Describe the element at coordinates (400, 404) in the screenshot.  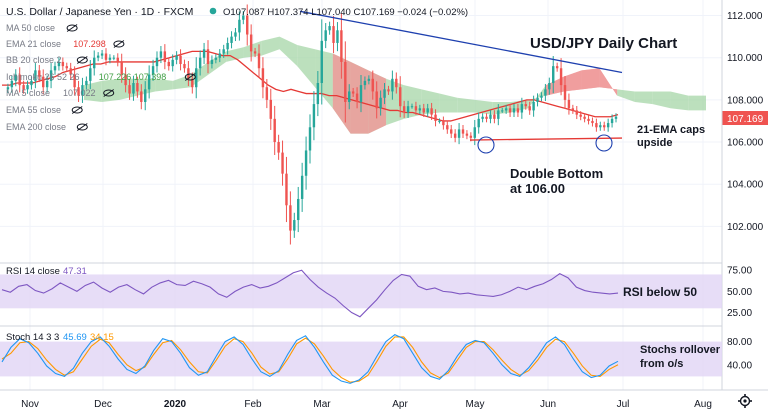
I see `time-tick-label: Apr` at that location.